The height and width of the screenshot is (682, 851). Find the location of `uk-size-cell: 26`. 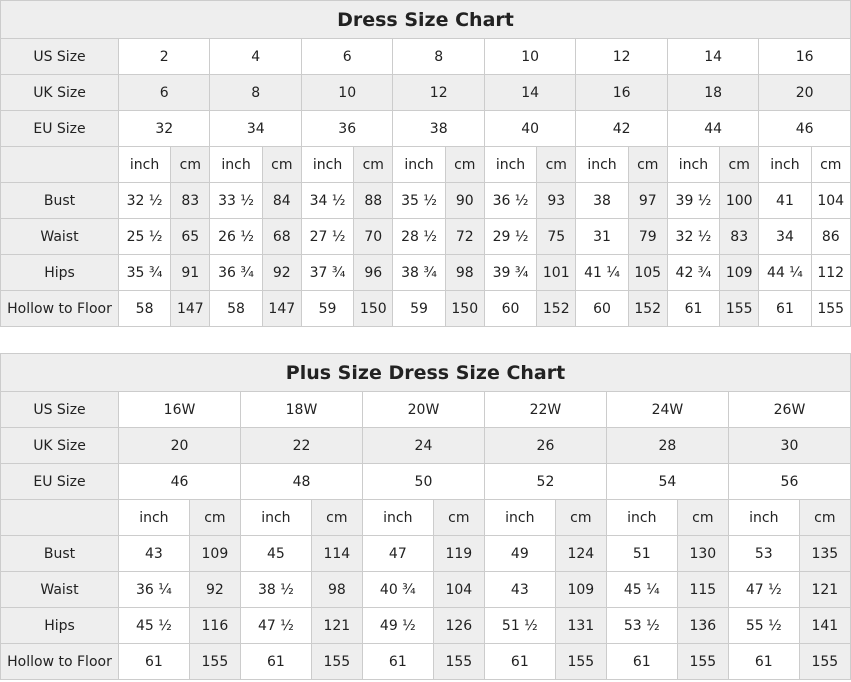

uk-size-cell: 26 is located at coordinates (545, 445).